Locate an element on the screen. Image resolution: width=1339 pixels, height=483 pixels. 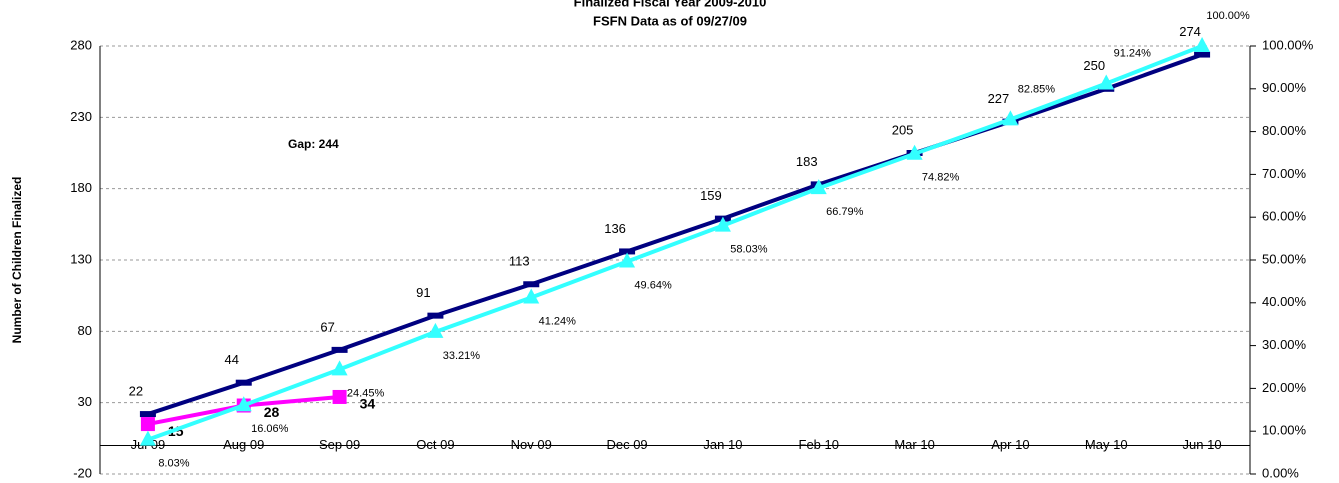
data-label: 91.24% is located at coordinates (1133, 53).